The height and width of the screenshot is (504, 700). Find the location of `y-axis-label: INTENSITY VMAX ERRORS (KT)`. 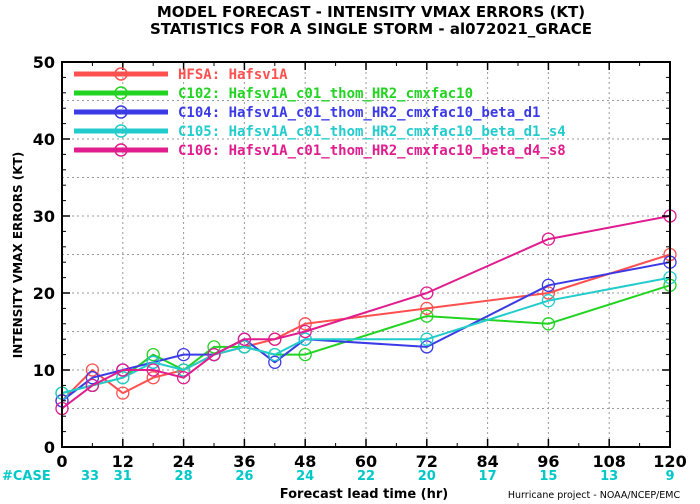

y-axis-label: INTENSITY VMAX ERRORS (KT) is located at coordinates (18, 255).